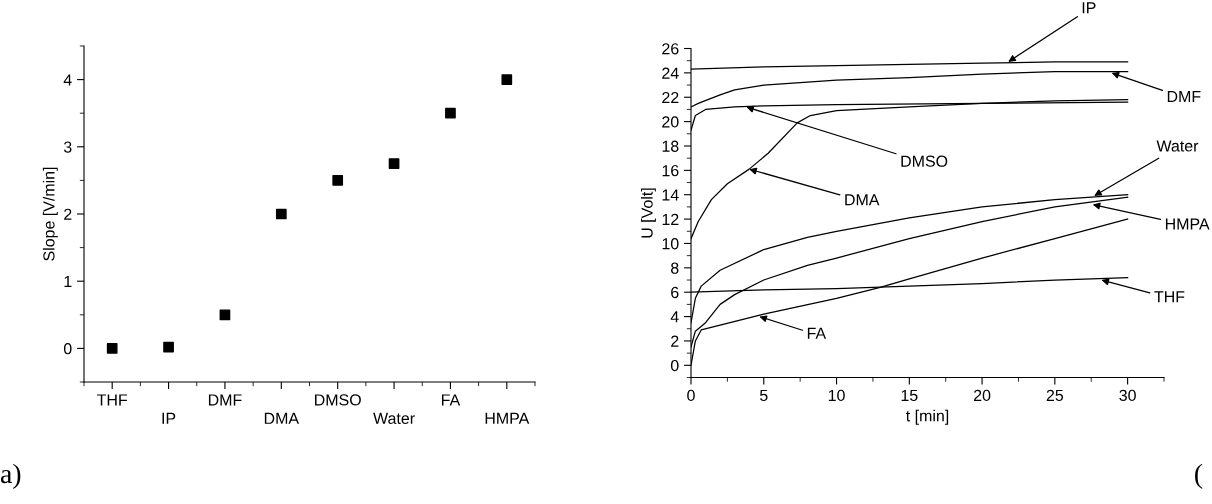 The image size is (1212, 504). Describe the element at coordinates (675, 268) in the screenshot. I see `y-tick-label: 8` at that location.